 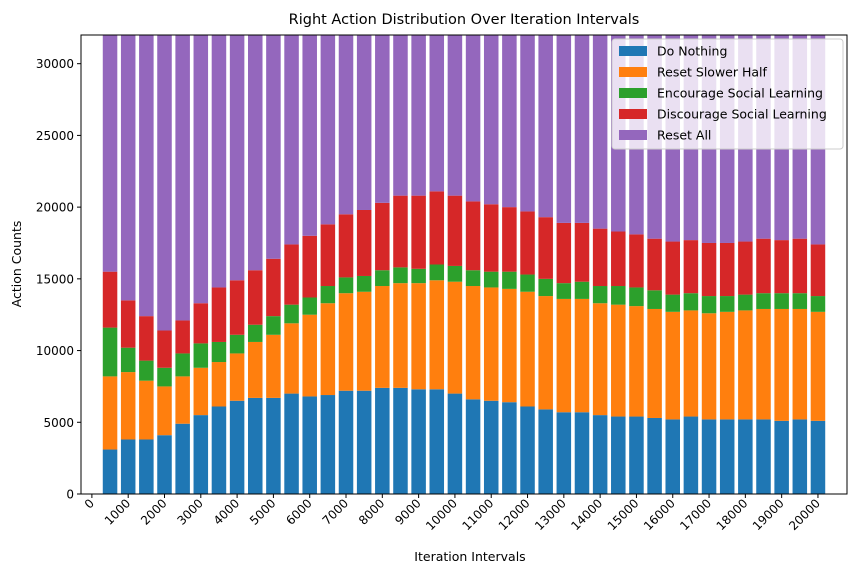 I want to click on legend-label: Reset Slower Half, so click(x=712, y=72).